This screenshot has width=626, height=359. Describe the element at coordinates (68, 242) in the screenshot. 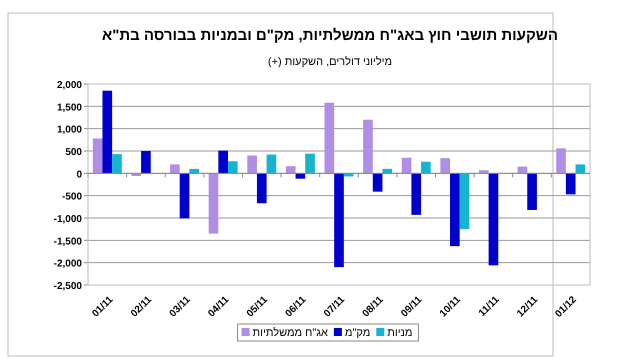

I see `y-tick-label: -1,500` at that location.